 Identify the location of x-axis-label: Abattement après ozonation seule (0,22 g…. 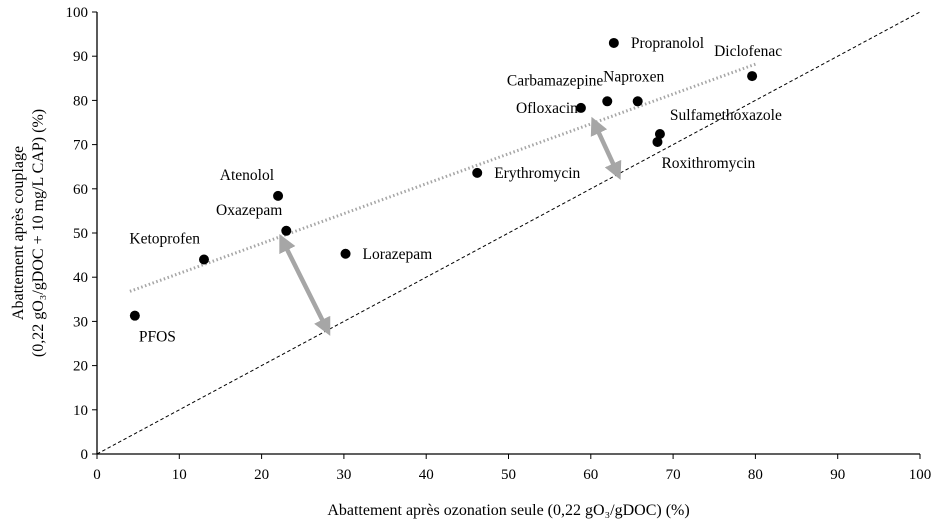
(508, 510).